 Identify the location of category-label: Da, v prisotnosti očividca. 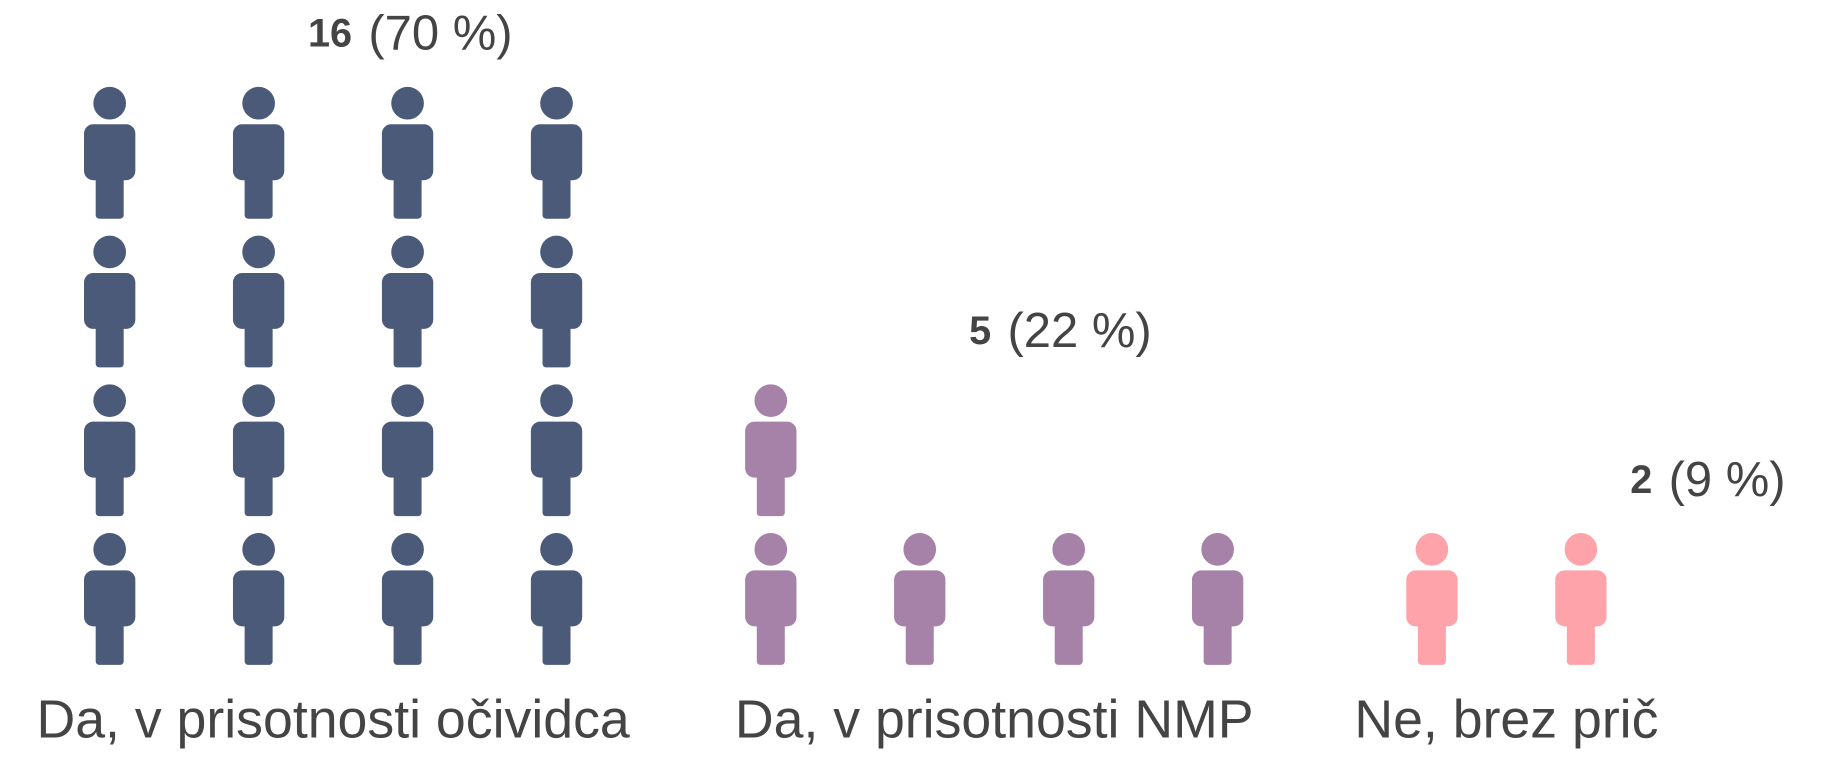
(332, 719).